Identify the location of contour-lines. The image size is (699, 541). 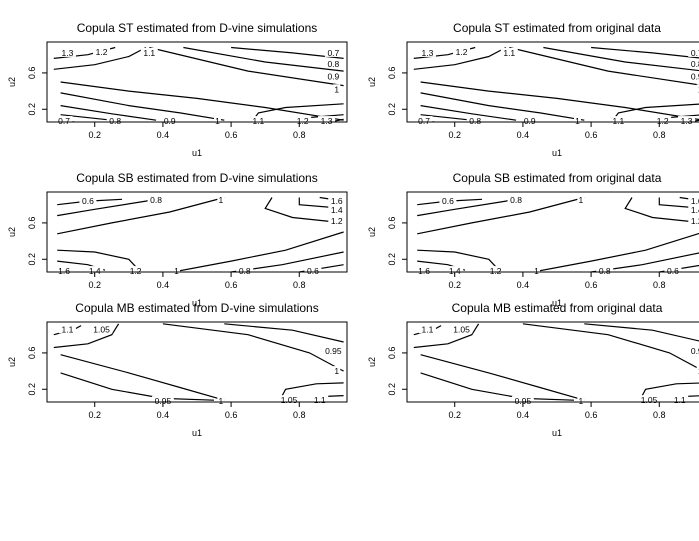
(198, 362).